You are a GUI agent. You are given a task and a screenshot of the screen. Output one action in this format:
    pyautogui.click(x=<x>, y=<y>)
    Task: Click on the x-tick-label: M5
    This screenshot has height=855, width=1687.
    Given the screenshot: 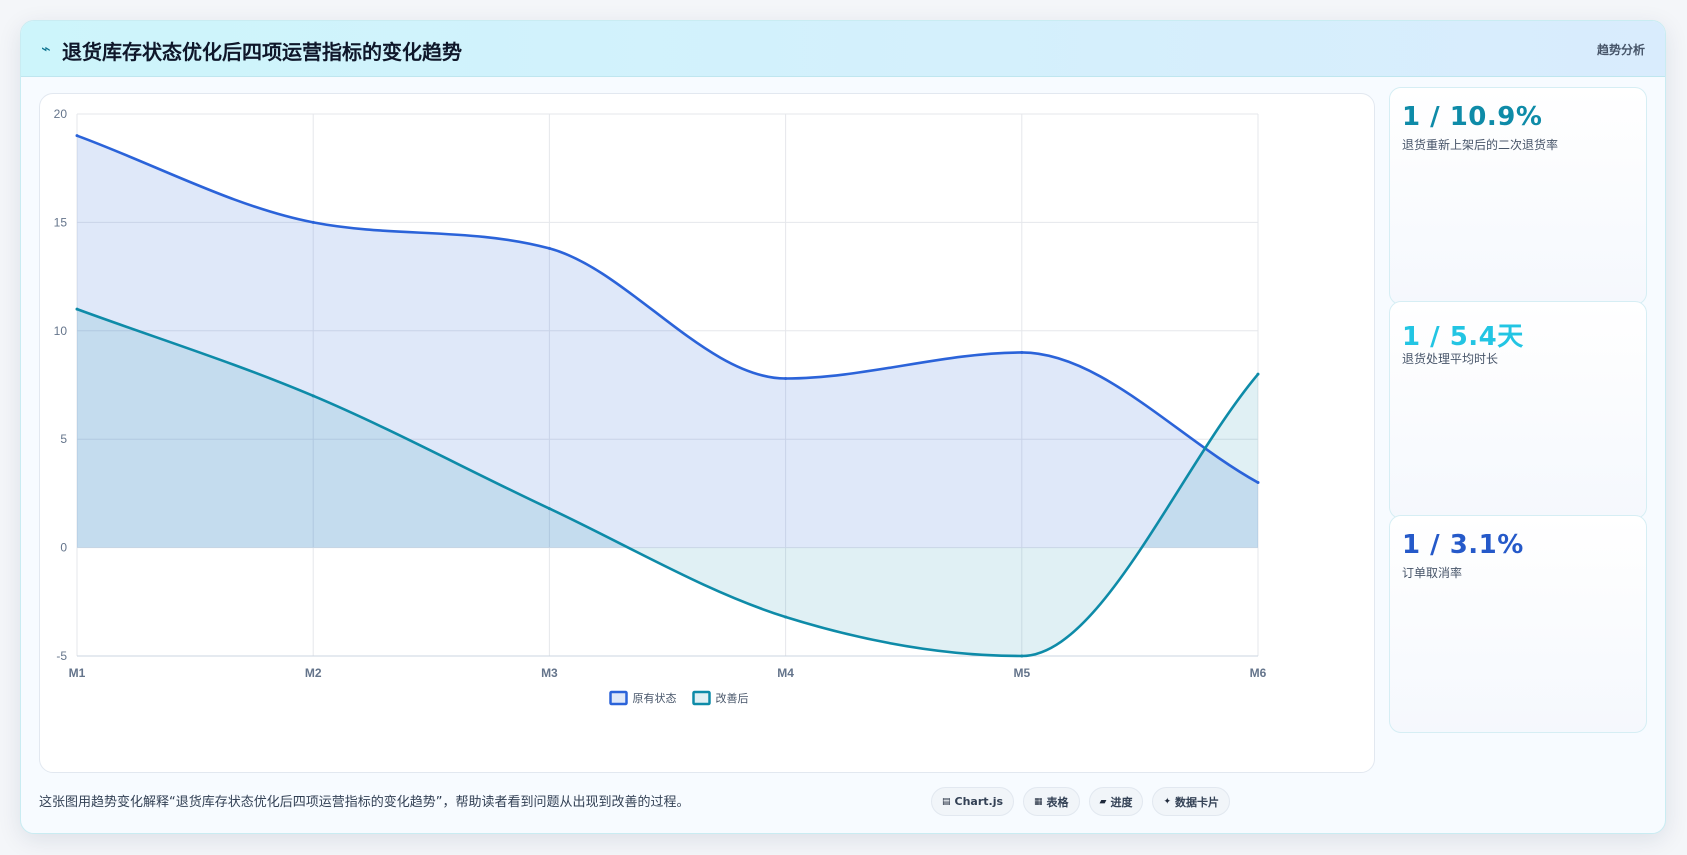 What is the action you would take?
    pyautogui.click(x=1021, y=673)
    